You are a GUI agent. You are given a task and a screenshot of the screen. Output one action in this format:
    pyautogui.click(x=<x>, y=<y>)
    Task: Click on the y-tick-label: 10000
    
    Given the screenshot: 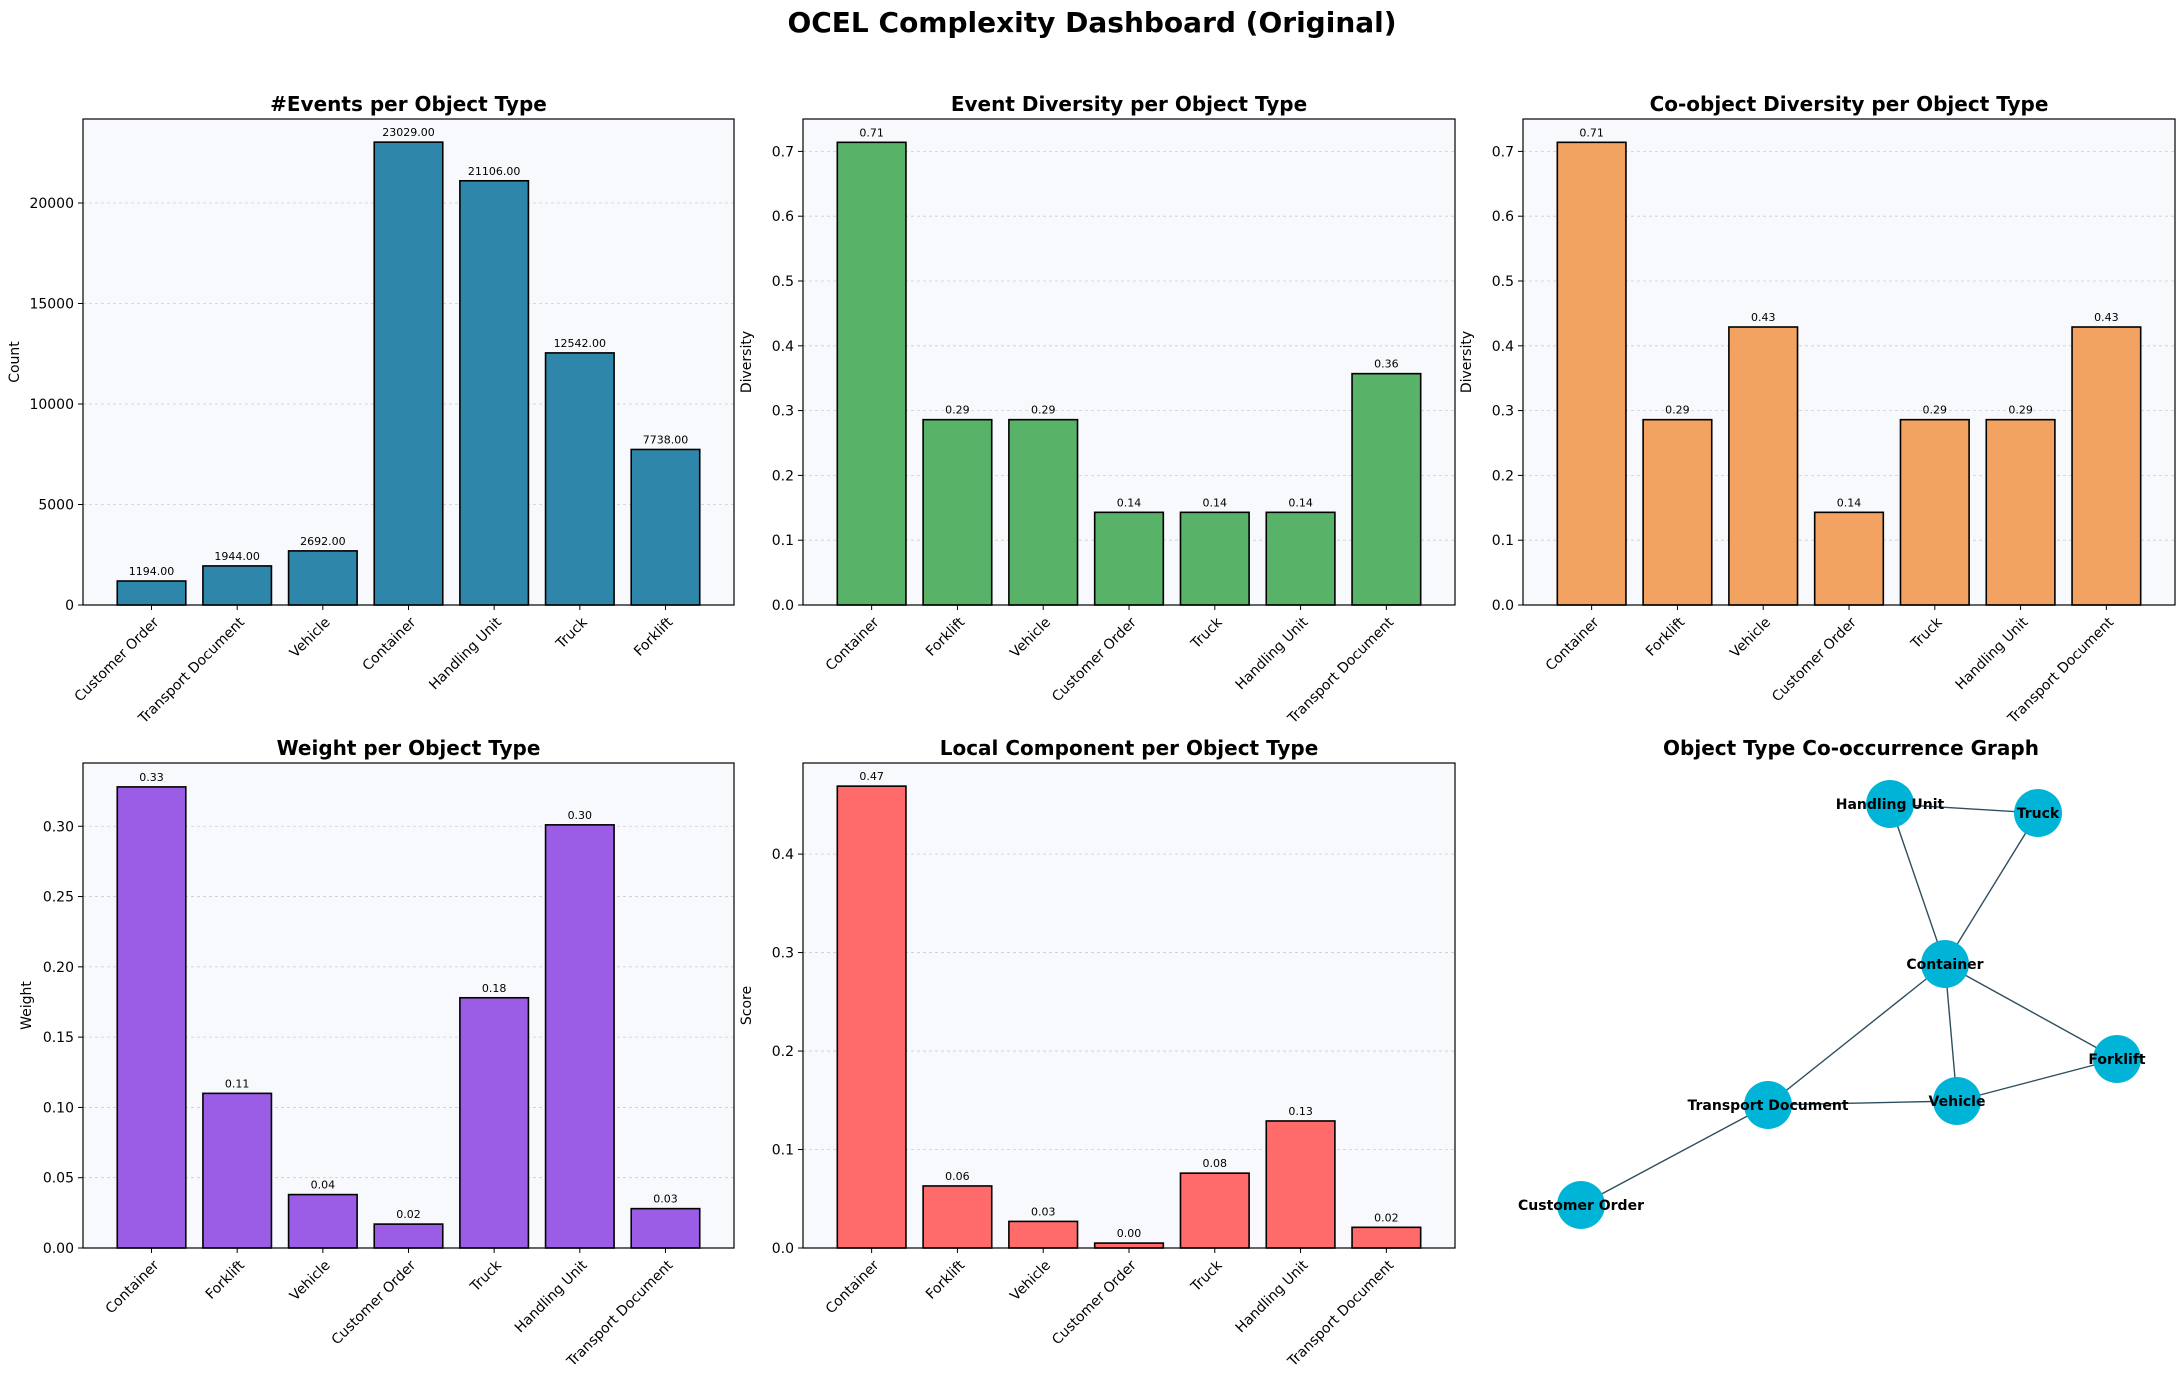 What is the action you would take?
    pyautogui.click(x=51, y=405)
    